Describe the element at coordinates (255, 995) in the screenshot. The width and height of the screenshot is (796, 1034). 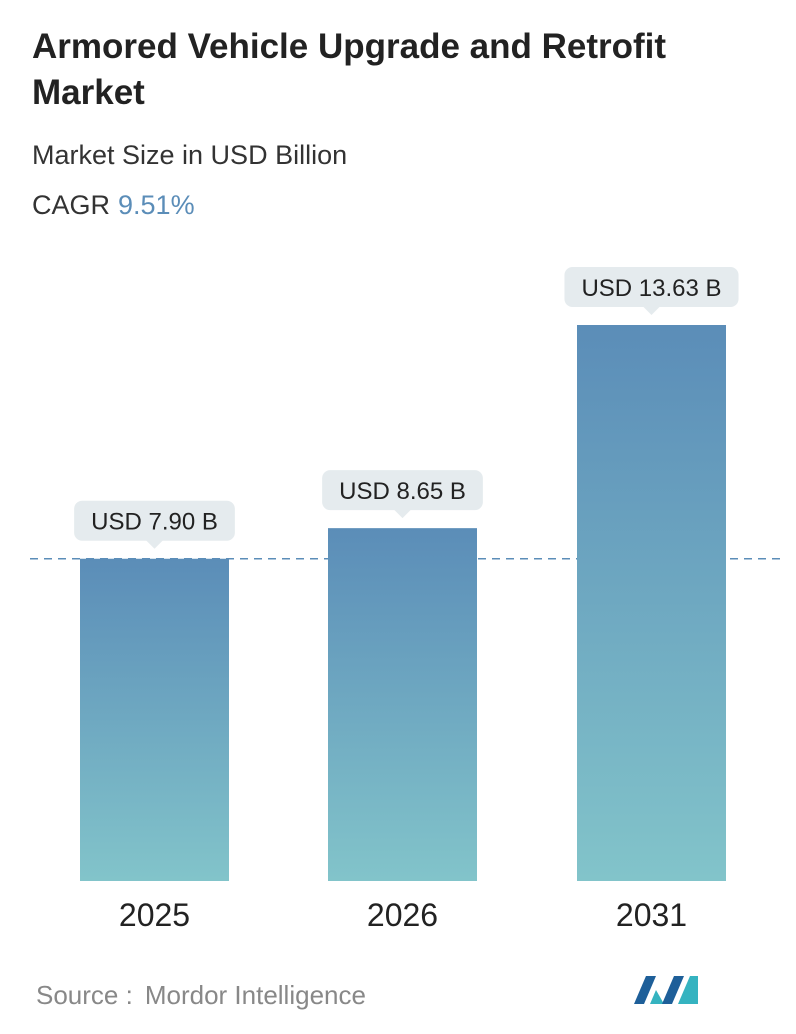
I see `source-name: Mordor Intelligence` at that location.